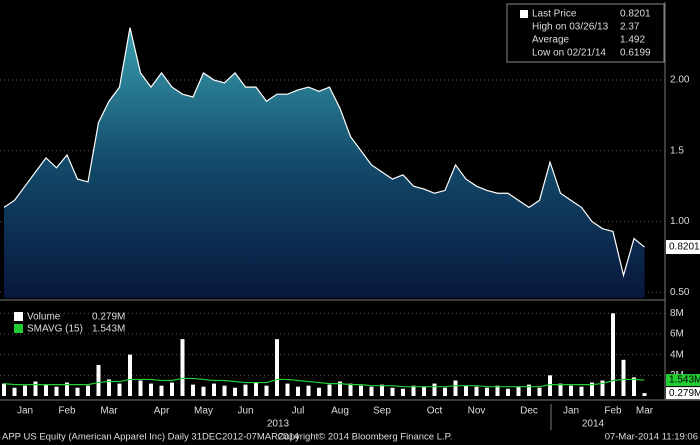 This screenshot has width=700, height=445. What do you see at coordinates (554, 14) in the screenshot?
I see `legend-label: Last Price` at bounding box center [554, 14].